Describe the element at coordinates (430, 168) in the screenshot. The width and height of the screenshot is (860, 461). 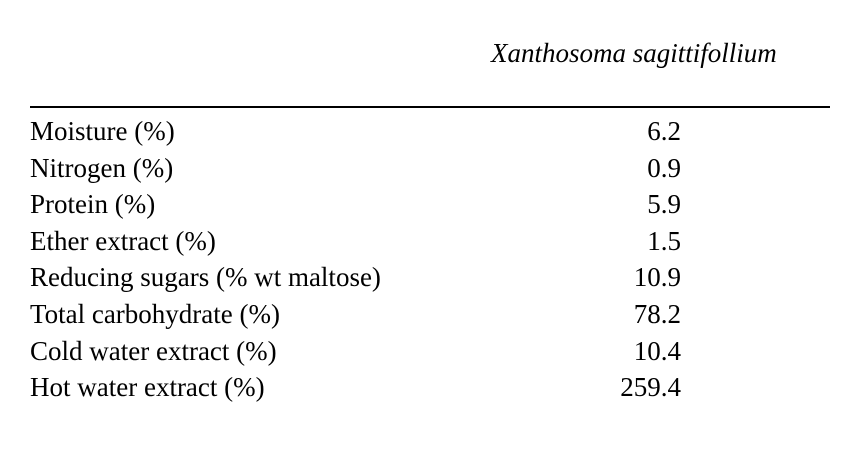
I see `table-row-nitrogen: Nitrogen (%) 0.9` at that location.